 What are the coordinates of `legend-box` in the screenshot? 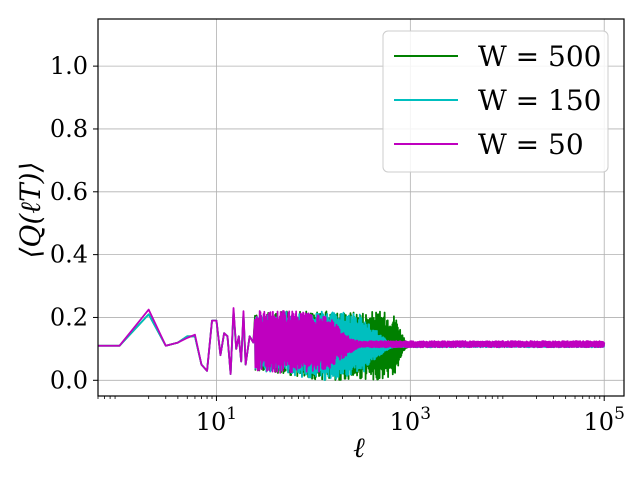 It's located at (495, 101).